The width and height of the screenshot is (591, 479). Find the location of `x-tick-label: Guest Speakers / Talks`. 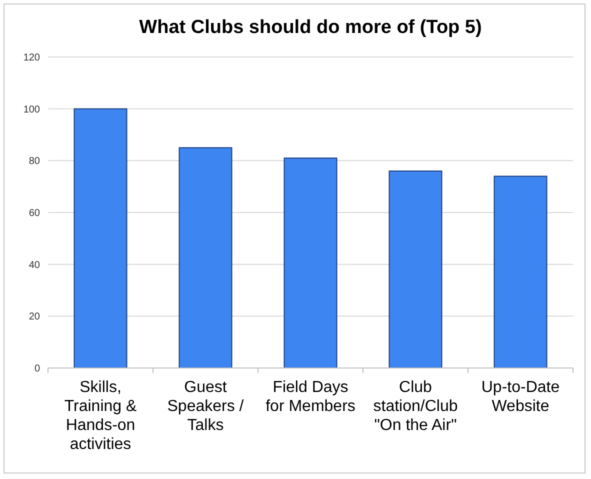

x-tick-label: Guest Speakers / Talks is located at coordinates (205, 406).